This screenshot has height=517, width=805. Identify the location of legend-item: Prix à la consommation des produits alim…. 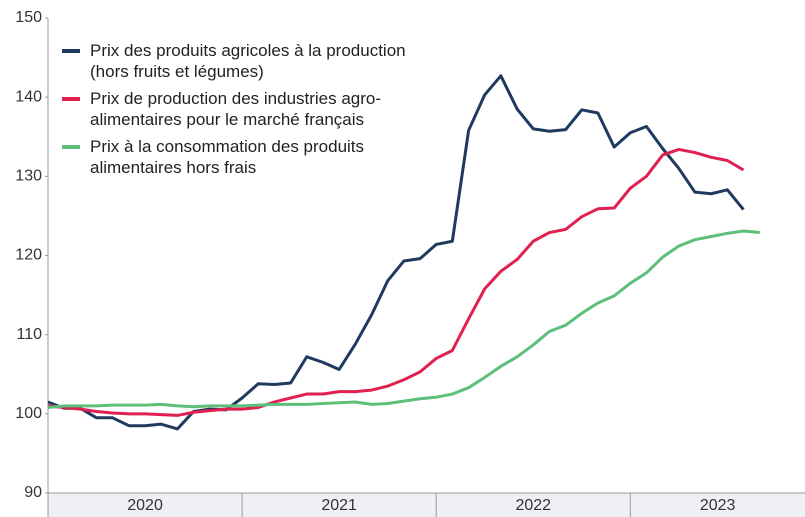
(245, 157).